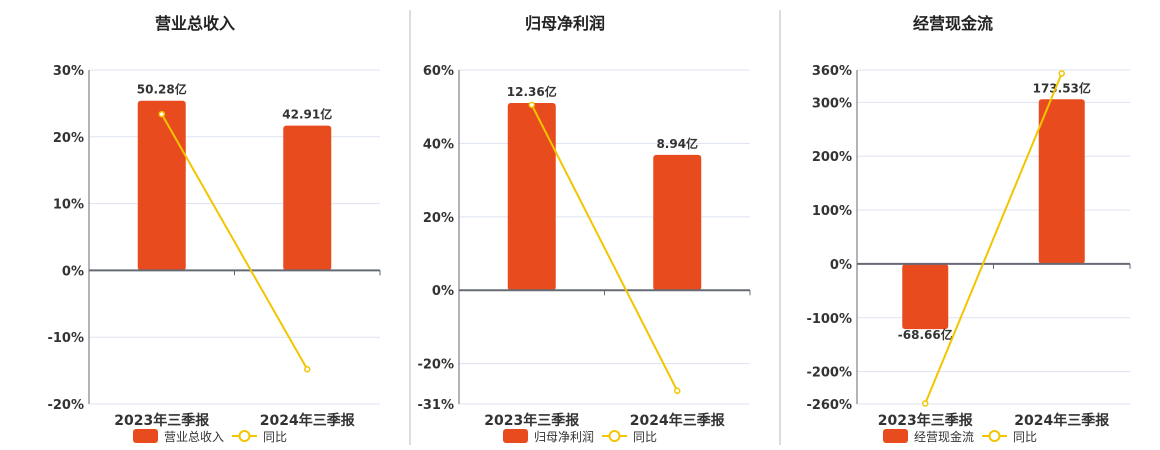 The height and width of the screenshot is (450, 1160). I want to click on legend-bar-label: 经营现金流, so click(944, 436).